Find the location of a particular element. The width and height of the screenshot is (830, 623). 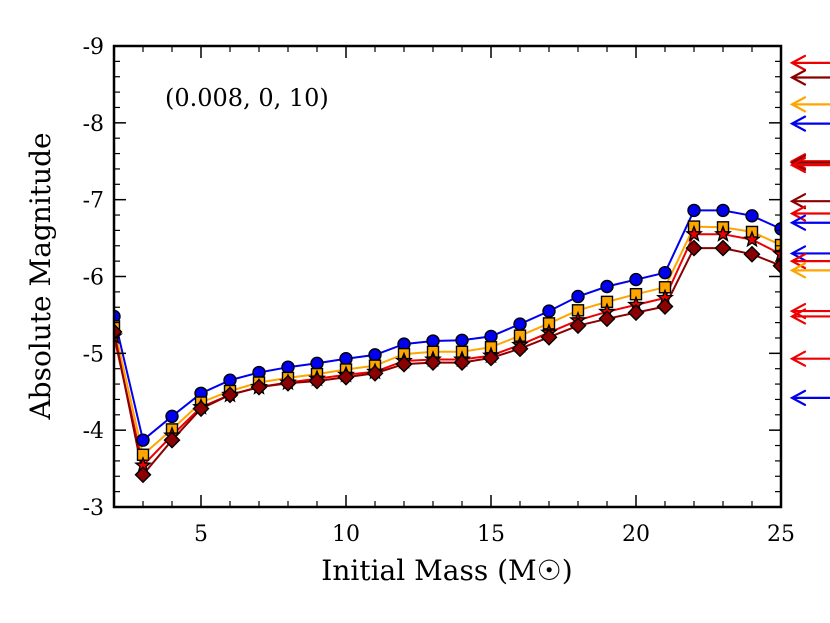

reference-arrows is located at coordinates (809, 230).